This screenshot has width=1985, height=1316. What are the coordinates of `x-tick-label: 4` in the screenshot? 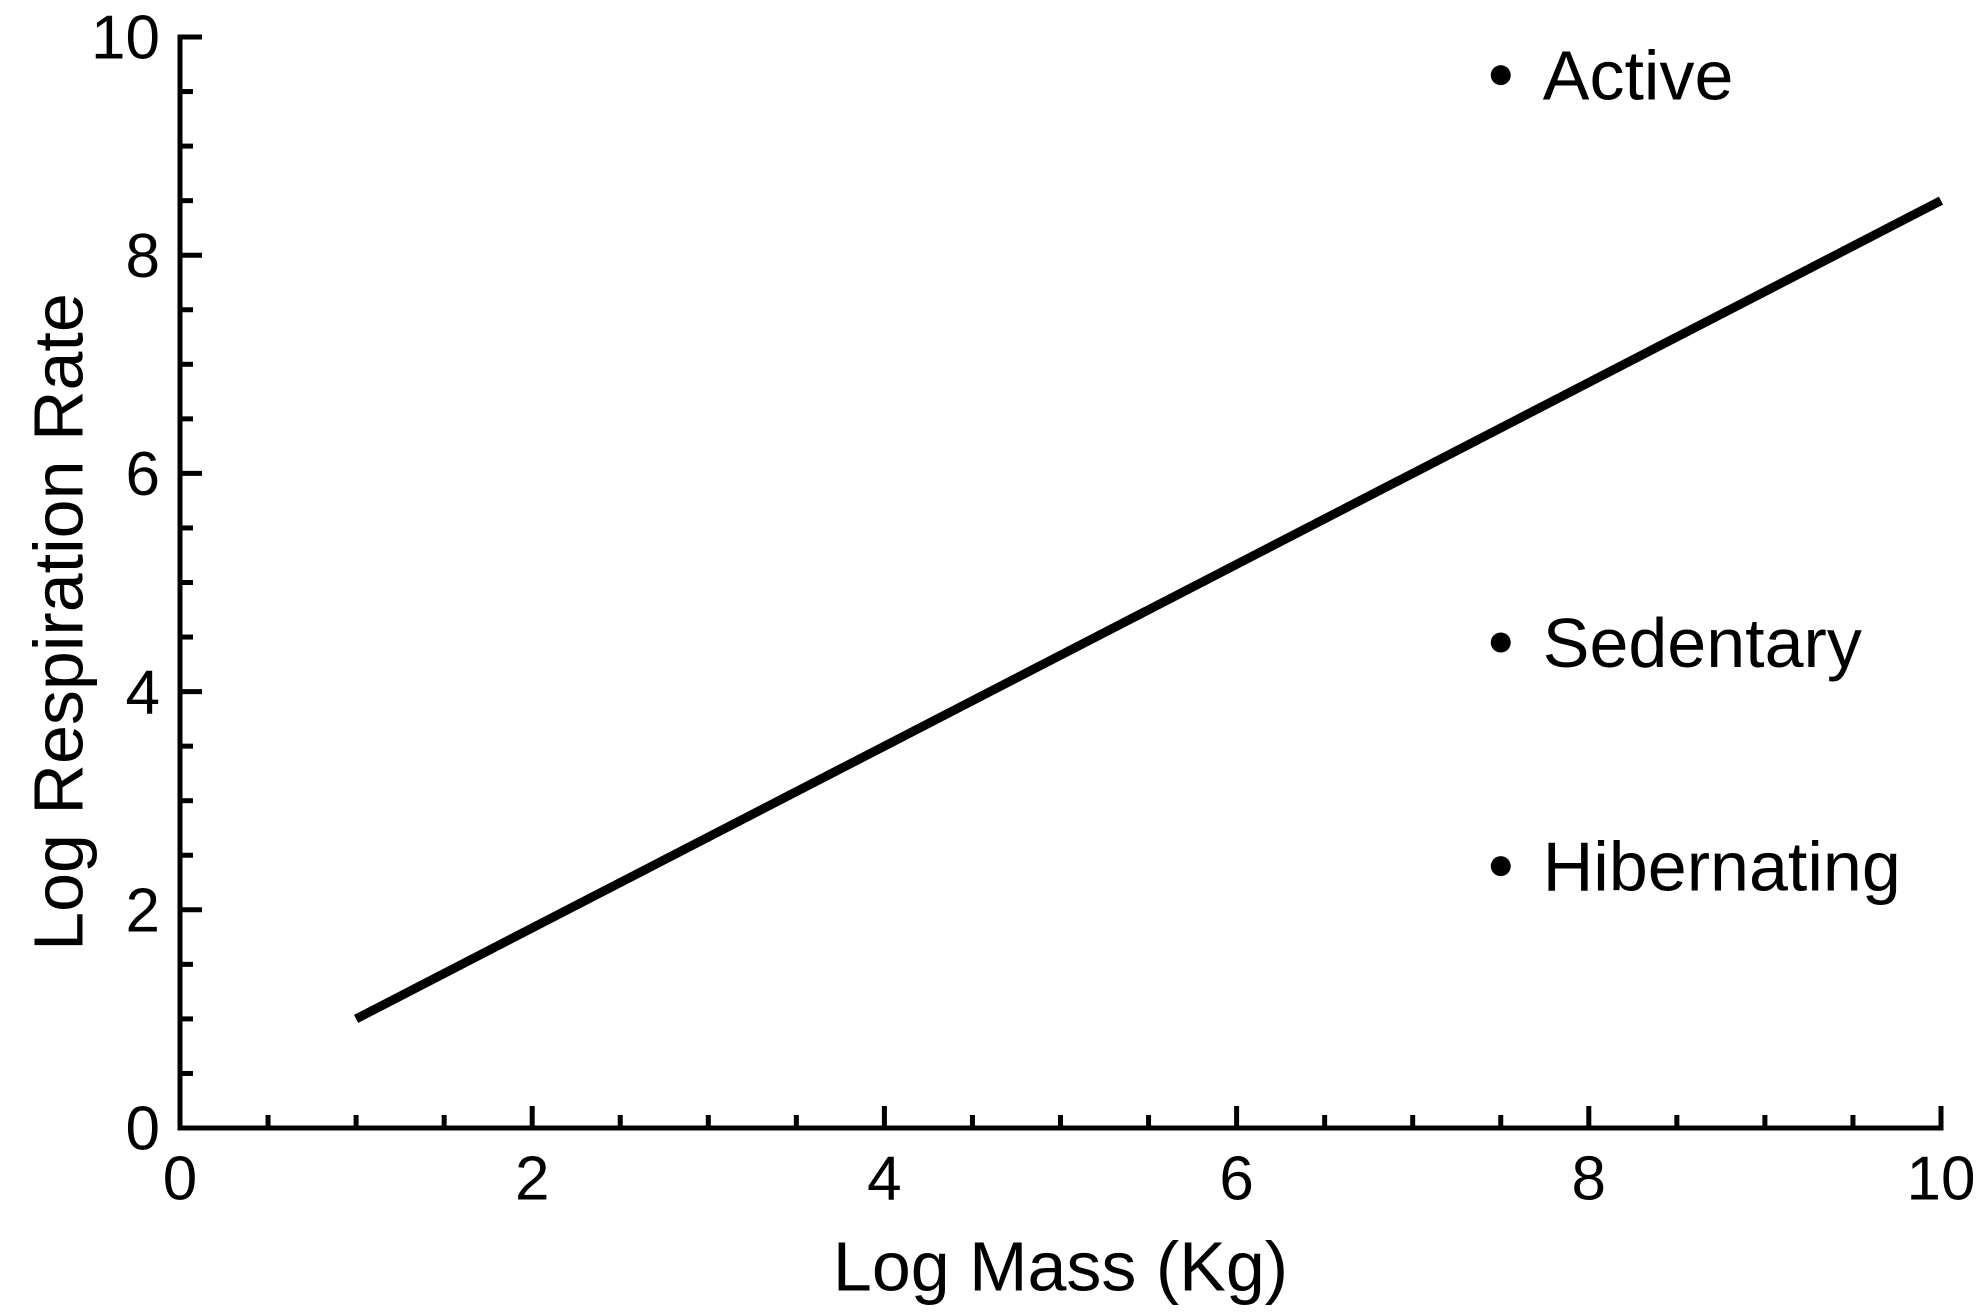 It's located at (884, 1179).